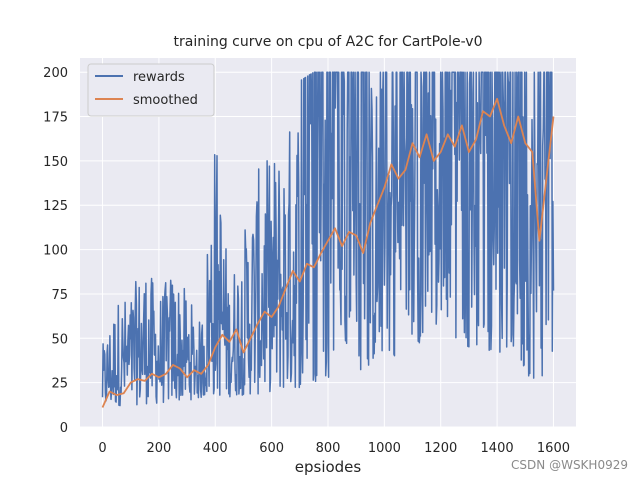 Image resolution: width=640 pixels, height=480 pixels. Describe the element at coordinates (553, 448) in the screenshot. I see `x-tick-label: 1600` at that location.